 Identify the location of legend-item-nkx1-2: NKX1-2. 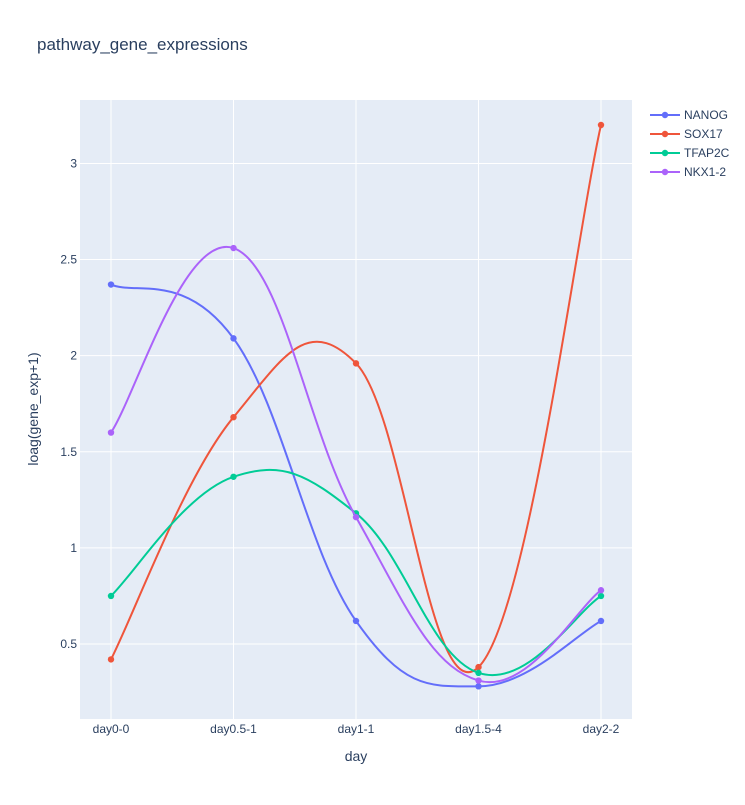
(688, 172).